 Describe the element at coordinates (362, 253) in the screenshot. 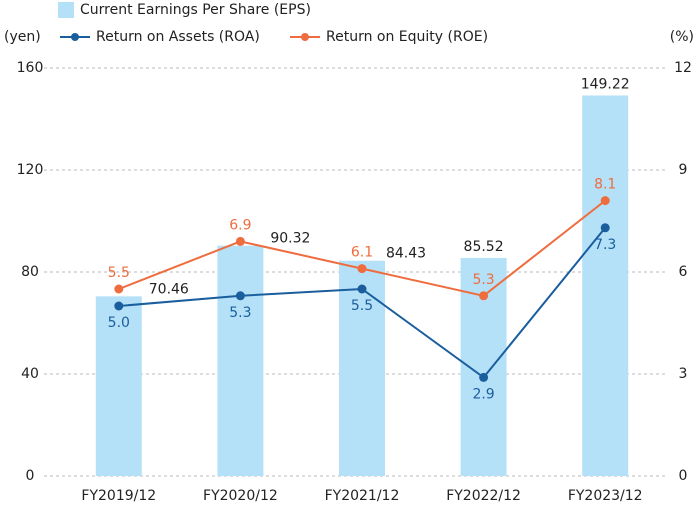

I see `point-value-label: 6.1` at that location.